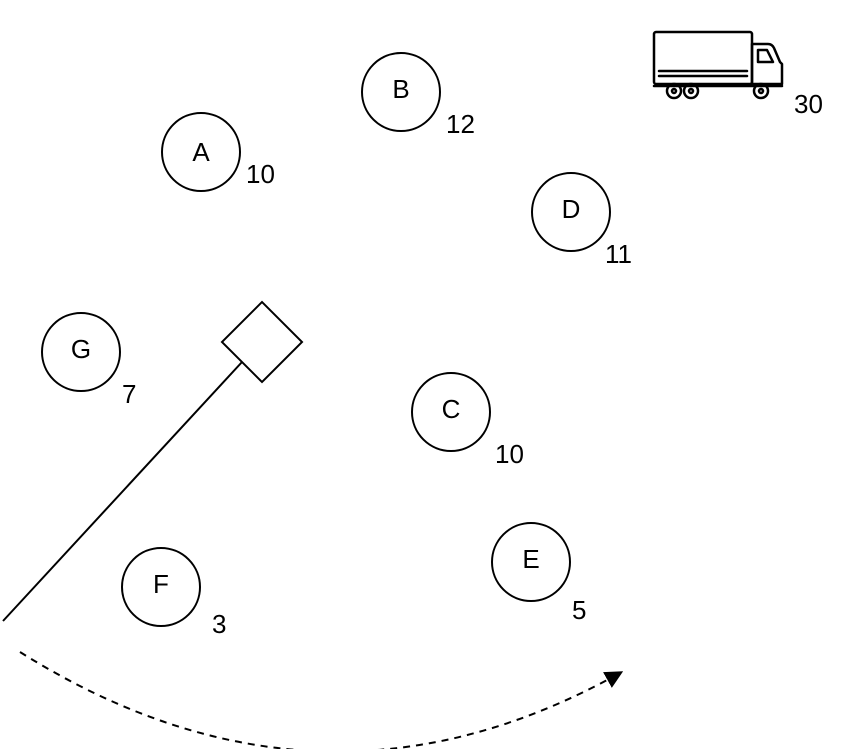 Image resolution: width=842 pixels, height=749 pixels. I want to click on node-g-demand: 7, so click(129, 394).